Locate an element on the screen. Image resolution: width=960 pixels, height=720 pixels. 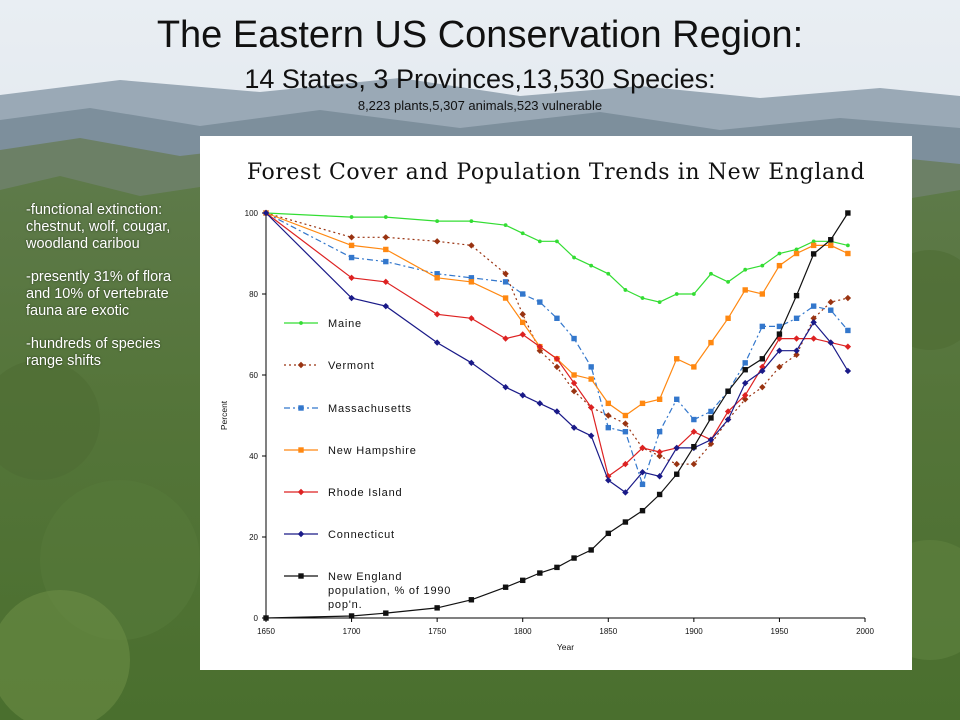
legend-label: New England is located at coordinates (365, 577).